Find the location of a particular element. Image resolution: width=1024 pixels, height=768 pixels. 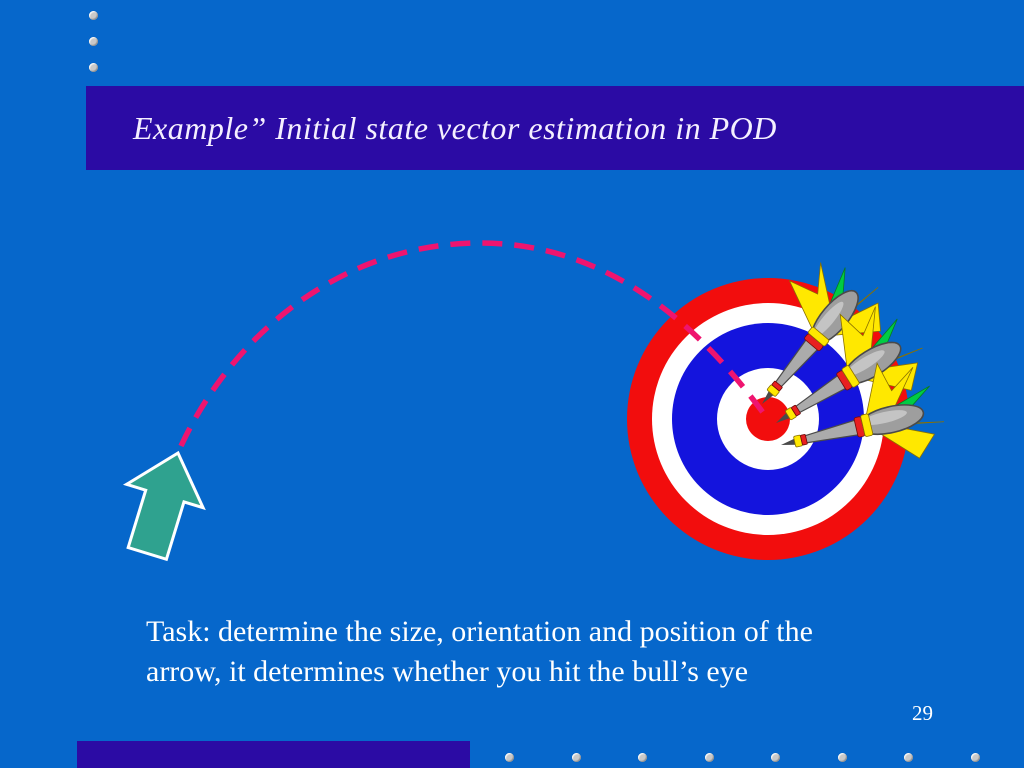

page-number: 29 is located at coordinates (922, 713).